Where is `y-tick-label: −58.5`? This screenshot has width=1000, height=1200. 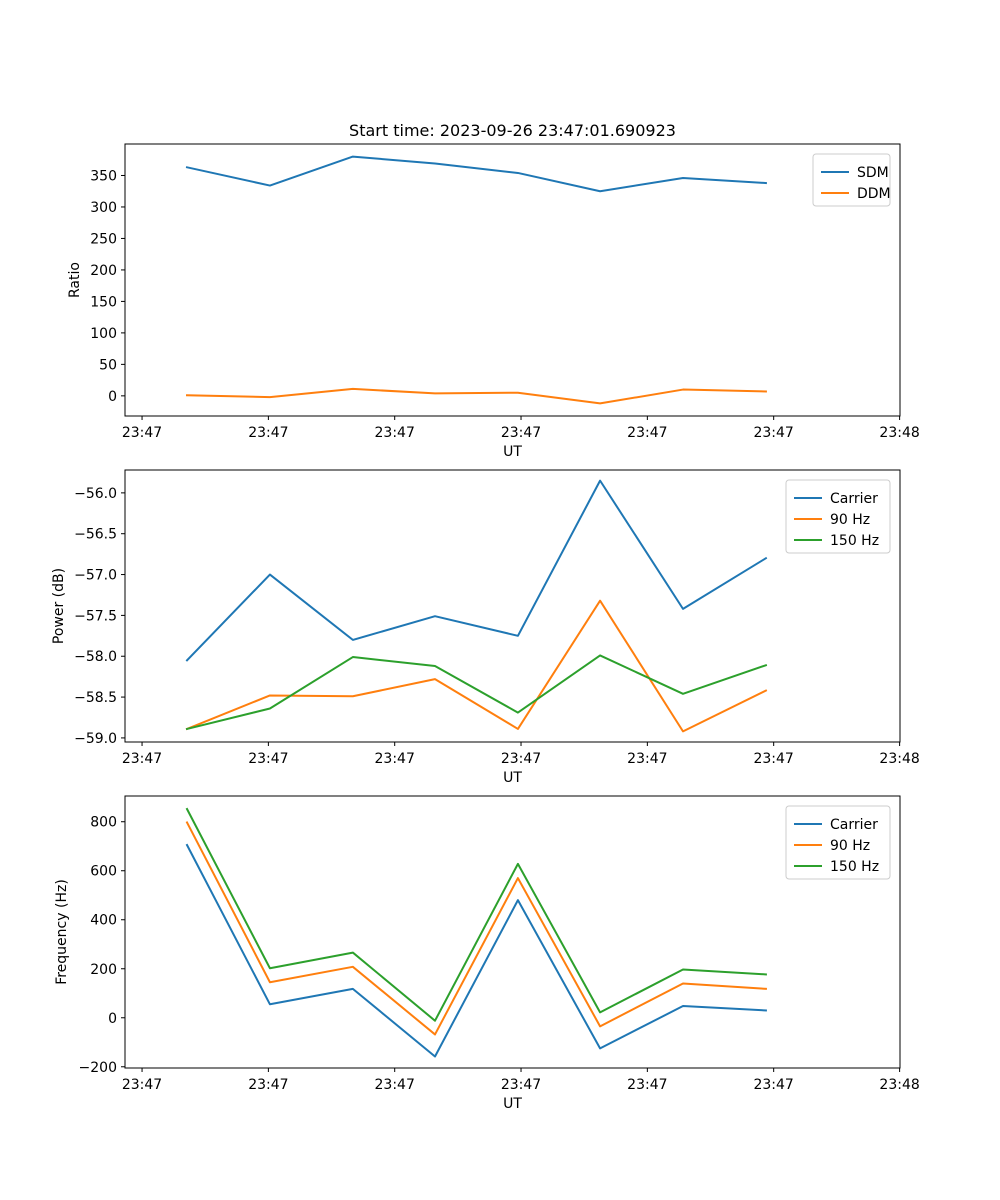
y-tick-label: −58.5 is located at coordinates (95, 698).